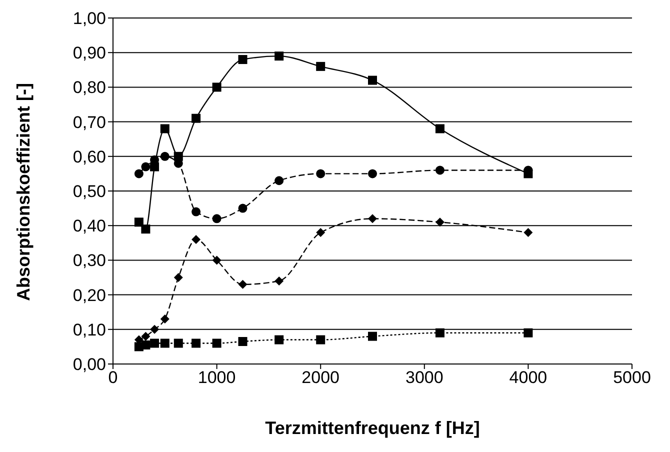 The height and width of the screenshot is (452, 670). What do you see at coordinates (89, 18) in the screenshot?
I see `y-tick-label: 1,00` at bounding box center [89, 18].